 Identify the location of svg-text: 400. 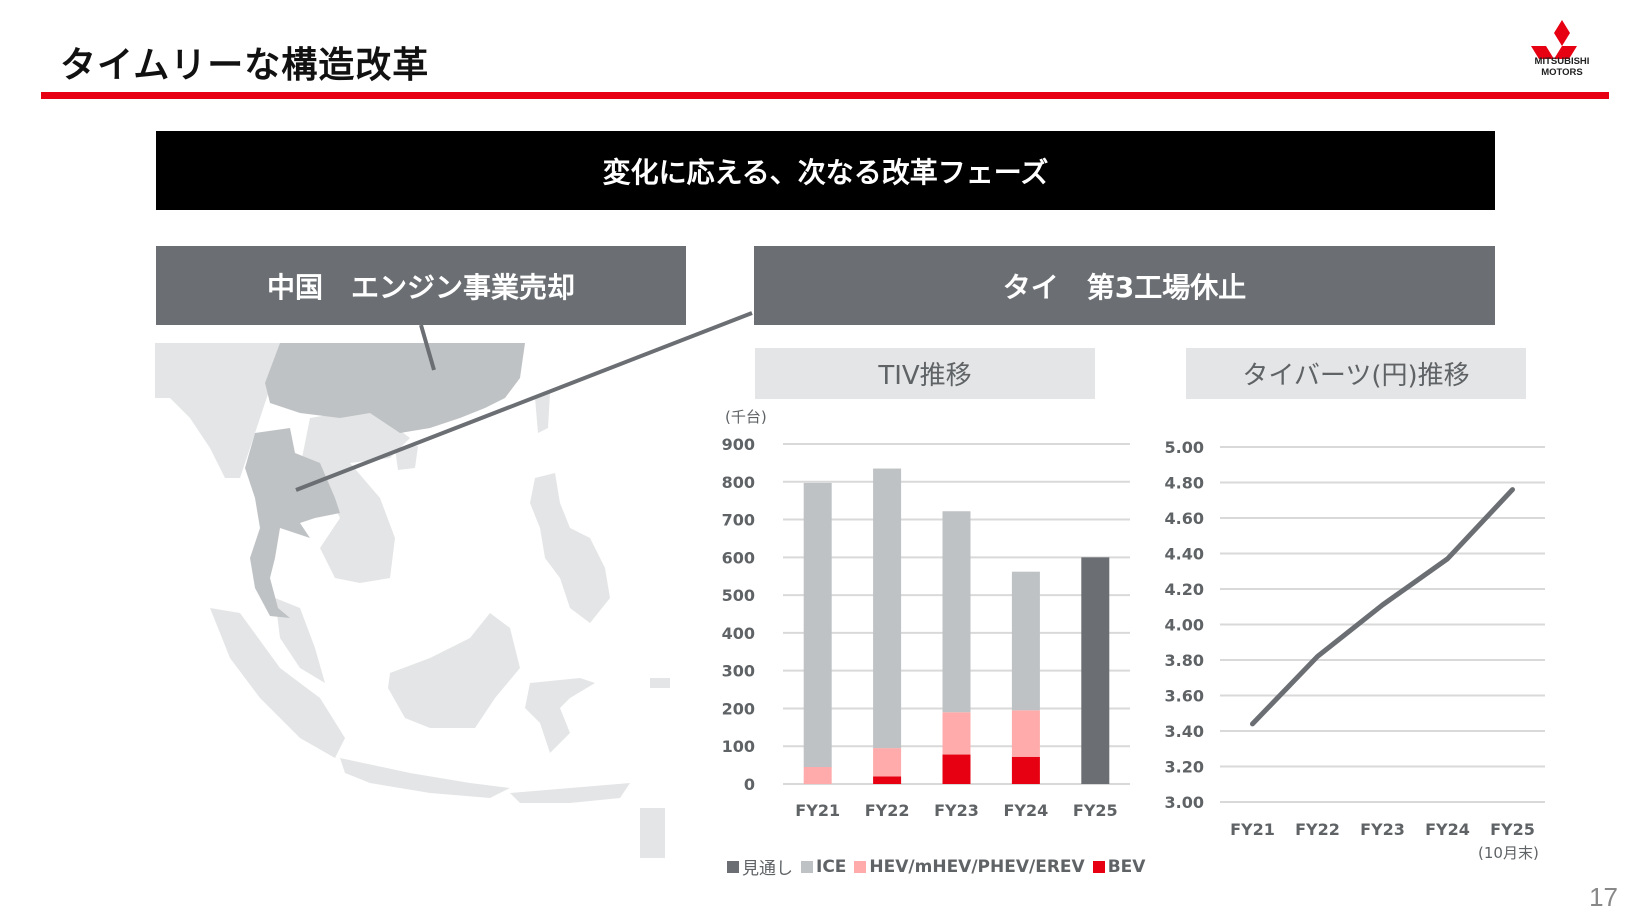
(738, 633).